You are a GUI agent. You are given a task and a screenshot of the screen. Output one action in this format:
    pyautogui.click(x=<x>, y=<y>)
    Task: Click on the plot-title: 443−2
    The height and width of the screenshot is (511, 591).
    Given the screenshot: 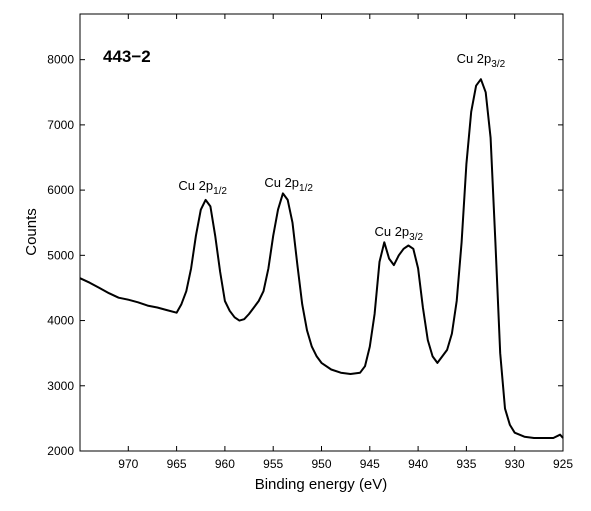 What is the action you would take?
    pyautogui.click(x=127, y=56)
    